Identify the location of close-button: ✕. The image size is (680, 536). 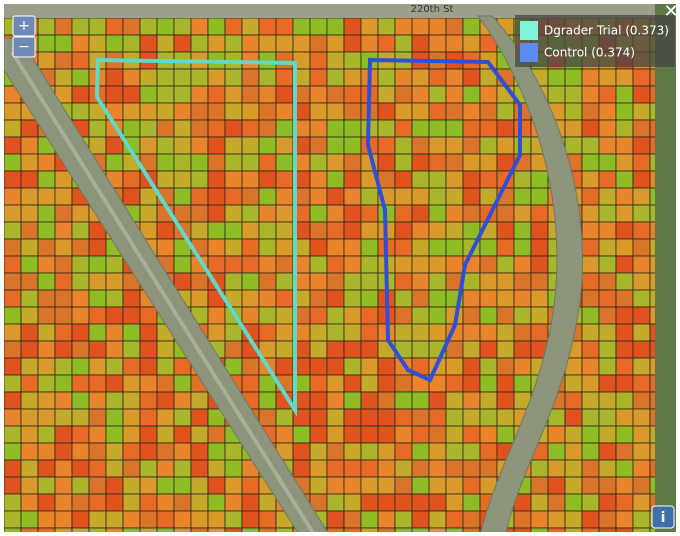
(670, 11).